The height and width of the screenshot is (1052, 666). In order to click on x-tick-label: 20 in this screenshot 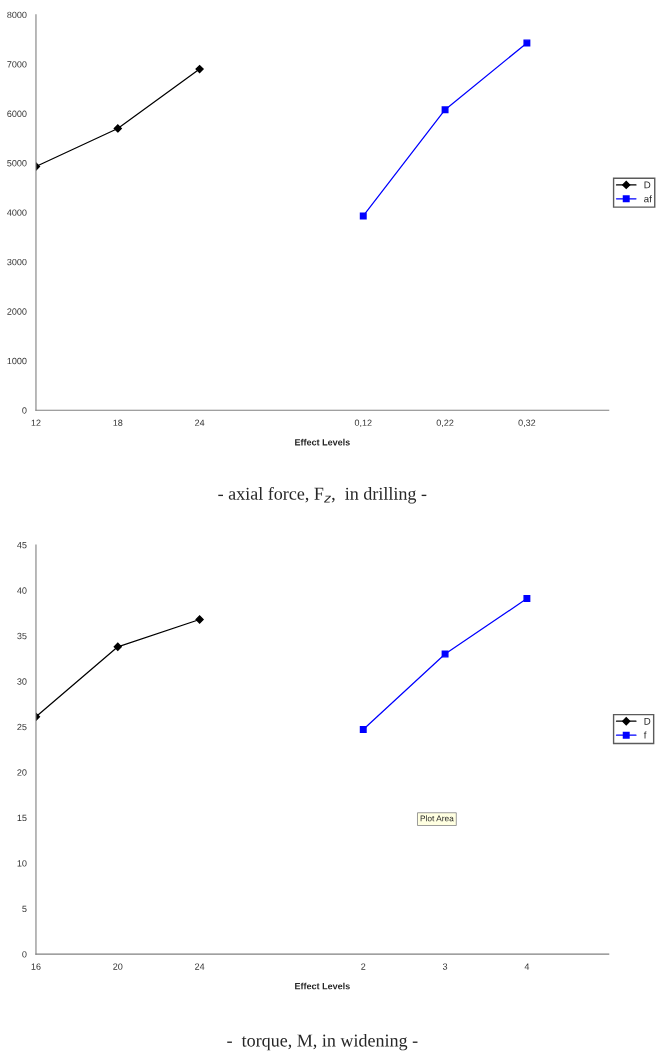, I will do `click(118, 966)`.